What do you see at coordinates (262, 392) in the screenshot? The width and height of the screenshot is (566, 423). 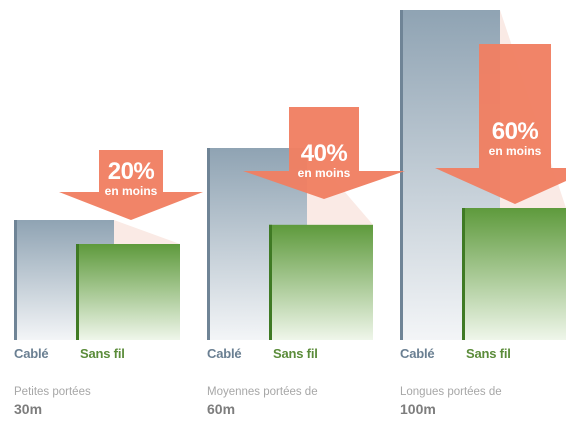 I see `range-description: Moyennes portées de` at bounding box center [262, 392].